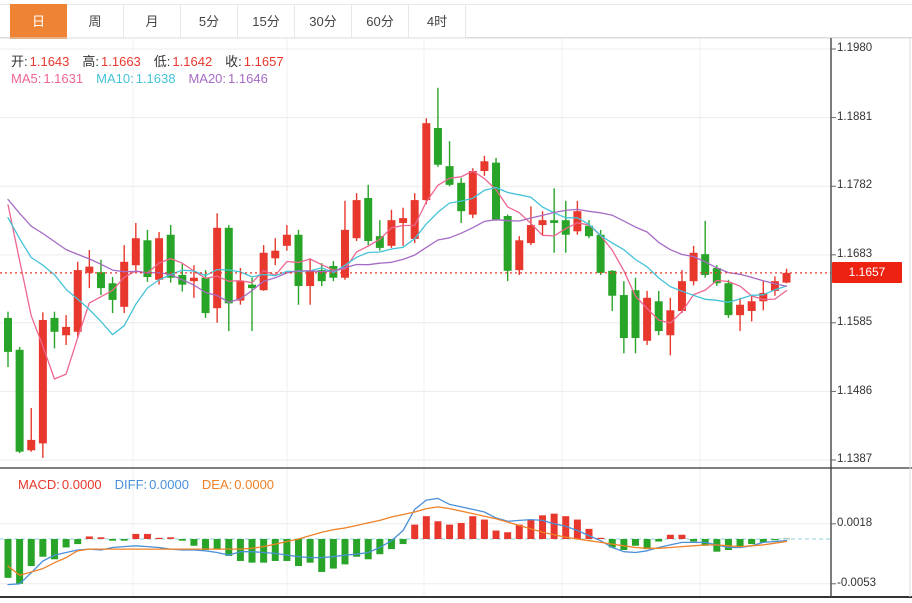 The height and width of the screenshot is (603, 912). Describe the element at coordinates (437, 21) in the screenshot. I see `tab-4hour: 4时` at that location.